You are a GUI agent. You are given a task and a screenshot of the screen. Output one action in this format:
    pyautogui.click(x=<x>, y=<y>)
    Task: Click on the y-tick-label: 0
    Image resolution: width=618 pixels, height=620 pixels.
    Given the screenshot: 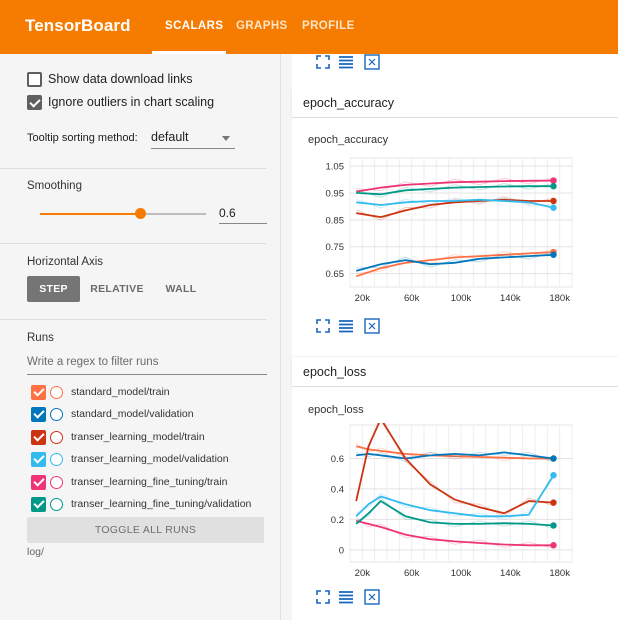 What is the action you would take?
    pyautogui.click(x=341, y=550)
    